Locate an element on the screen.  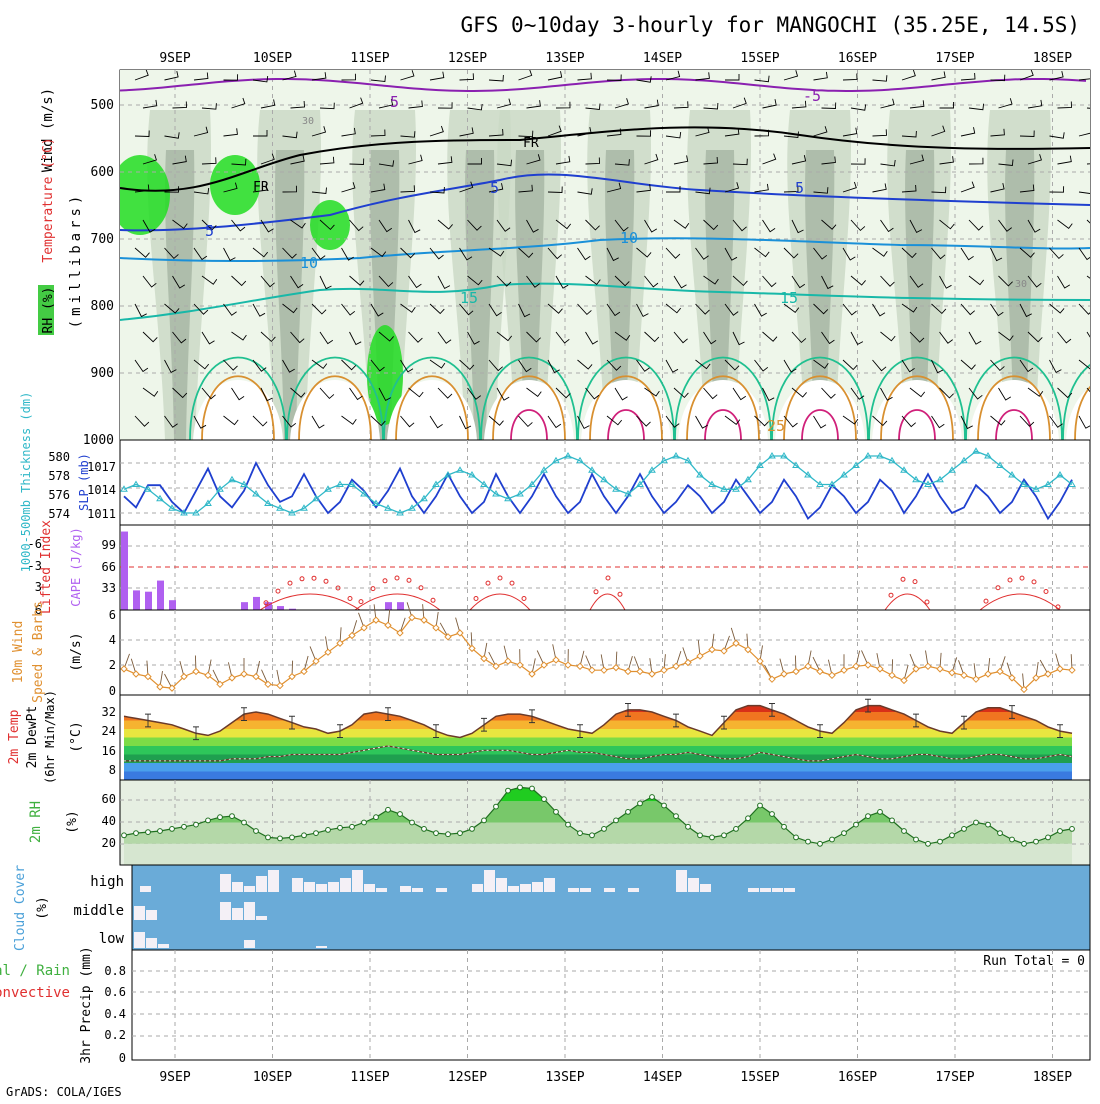
cape-tick: 66 is located at coordinates (109, 567).